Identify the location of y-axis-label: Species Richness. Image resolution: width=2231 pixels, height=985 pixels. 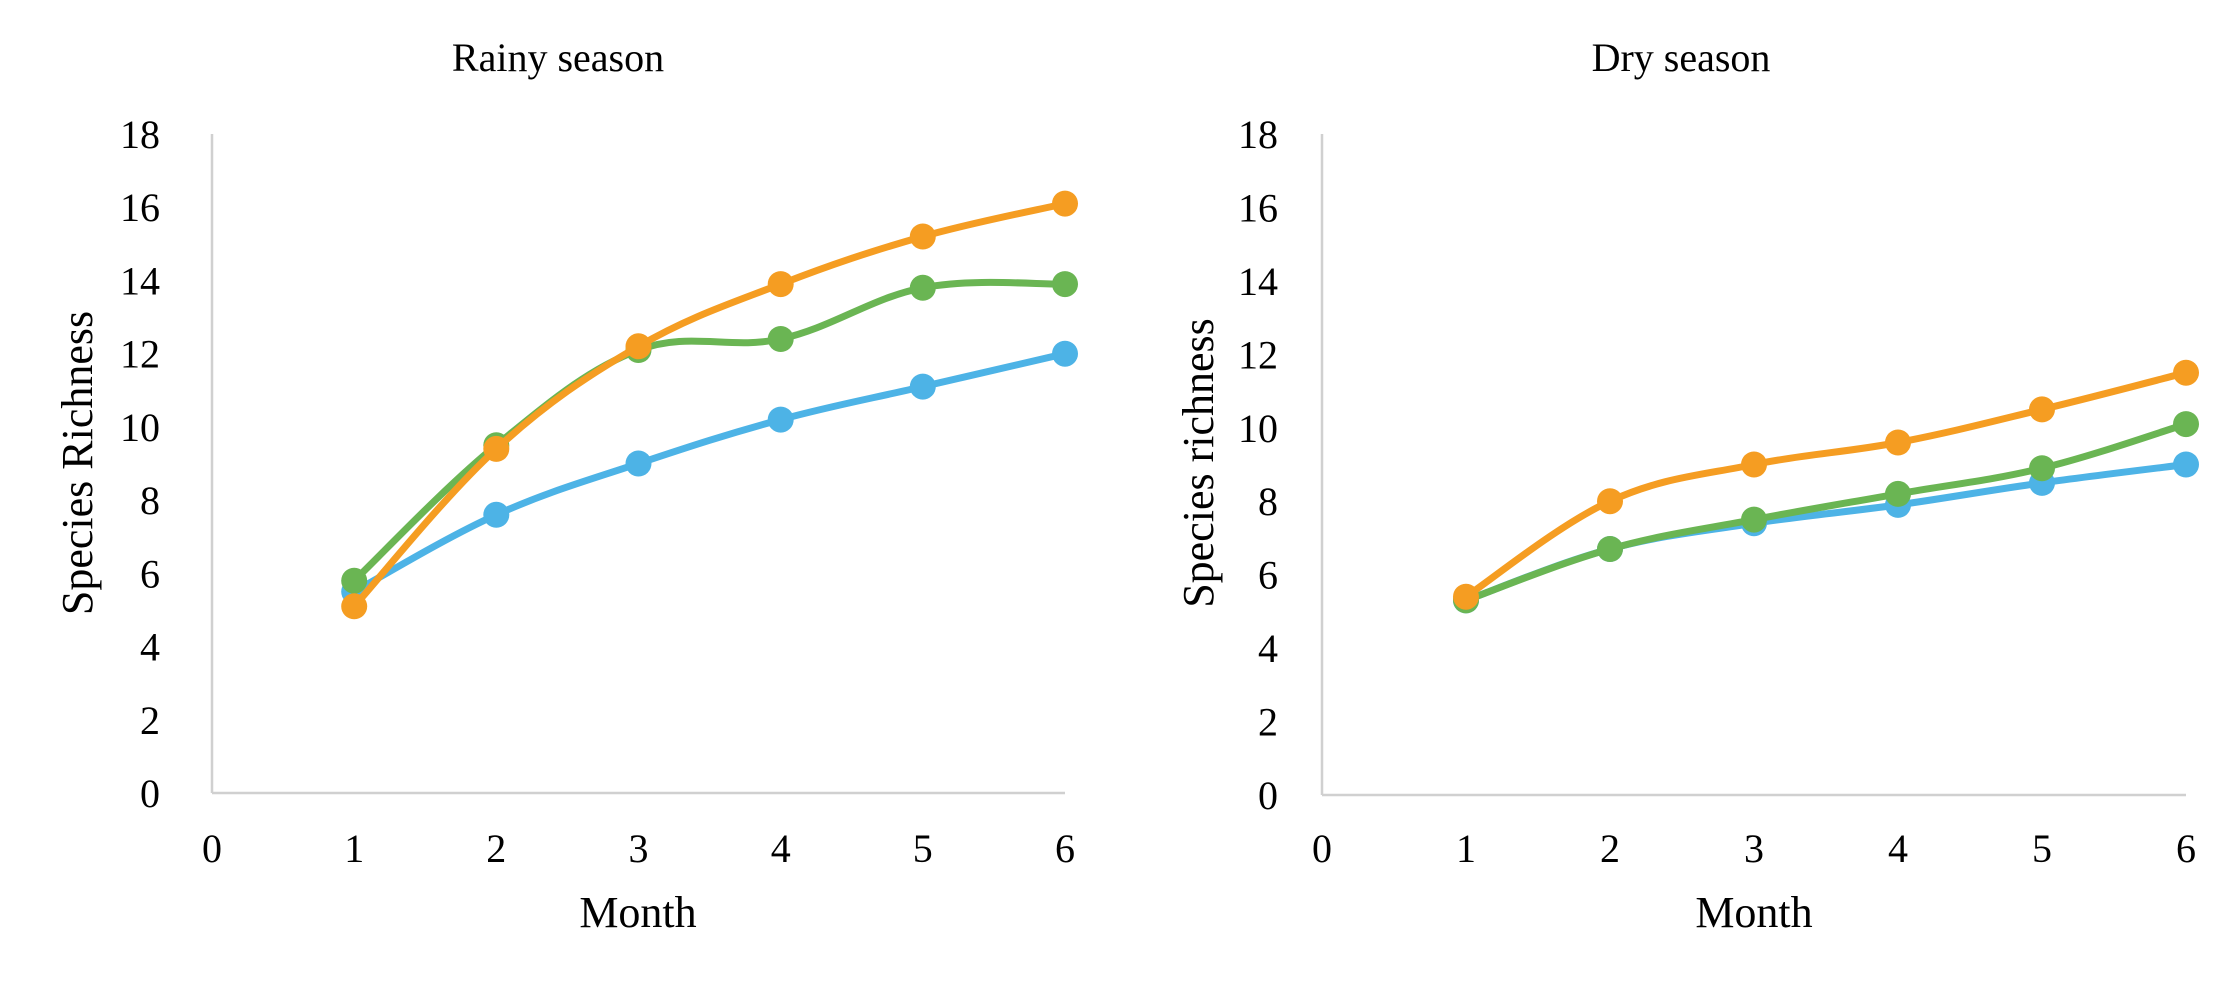
(77, 463).